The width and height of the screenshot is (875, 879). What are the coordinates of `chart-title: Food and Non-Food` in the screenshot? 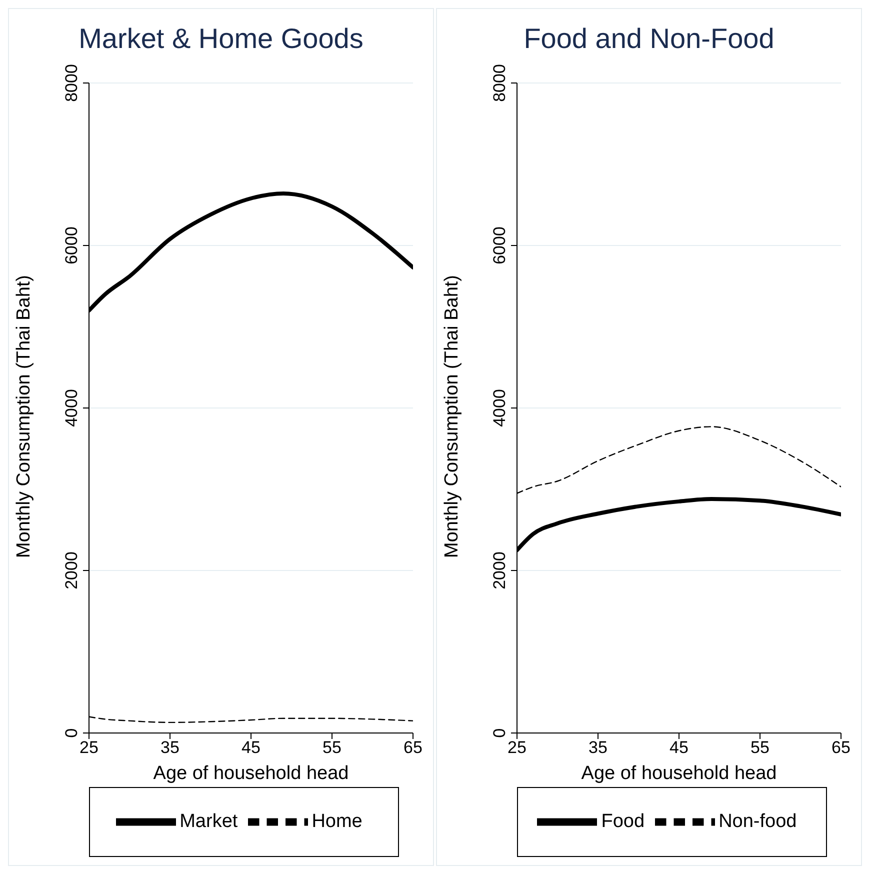 It's located at (649, 39).